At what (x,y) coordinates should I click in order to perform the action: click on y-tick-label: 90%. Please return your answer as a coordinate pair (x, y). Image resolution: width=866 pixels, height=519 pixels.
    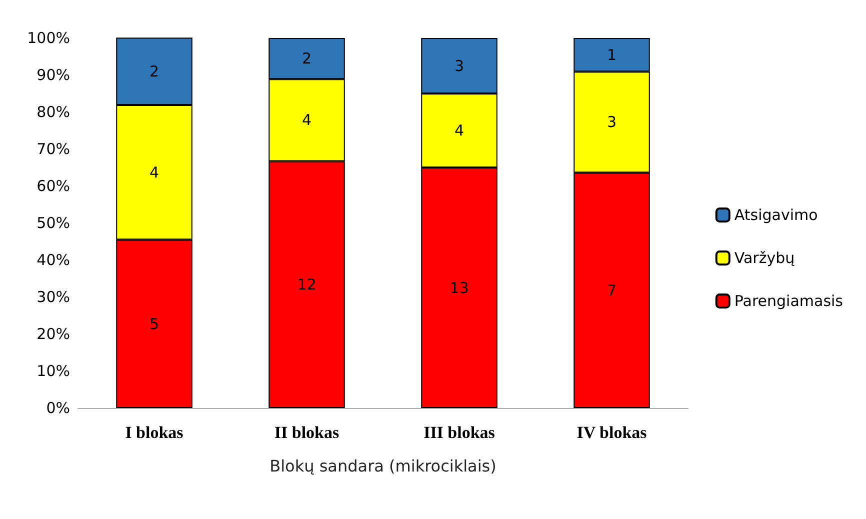
    Looking at the image, I should click on (53, 75).